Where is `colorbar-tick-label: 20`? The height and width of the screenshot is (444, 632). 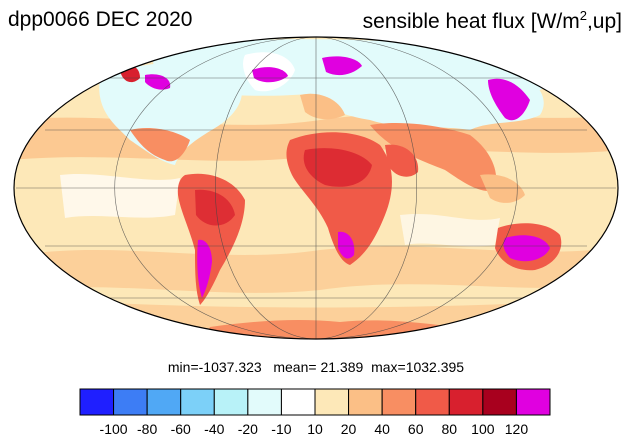
colorbar-tick-label: 20 is located at coordinates (348, 429).